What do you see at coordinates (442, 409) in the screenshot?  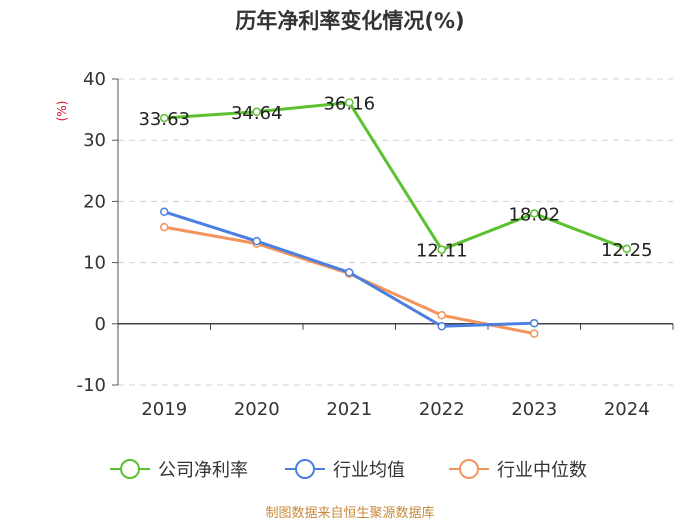 I see `x-tick-label: 2022` at bounding box center [442, 409].